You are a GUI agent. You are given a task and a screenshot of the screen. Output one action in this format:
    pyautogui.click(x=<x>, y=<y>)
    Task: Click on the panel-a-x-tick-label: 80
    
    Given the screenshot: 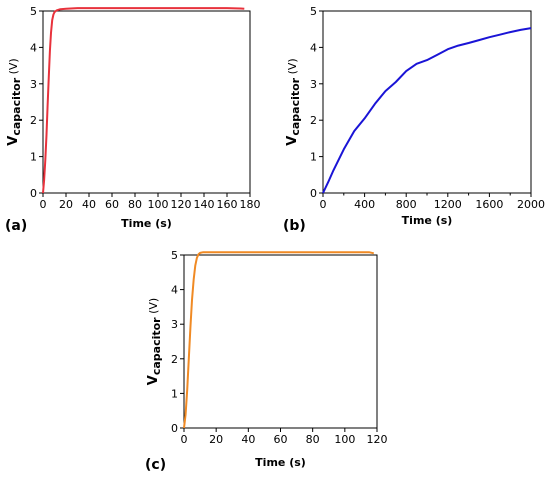 What is the action you would take?
    pyautogui.click(x=135, y=204)
    